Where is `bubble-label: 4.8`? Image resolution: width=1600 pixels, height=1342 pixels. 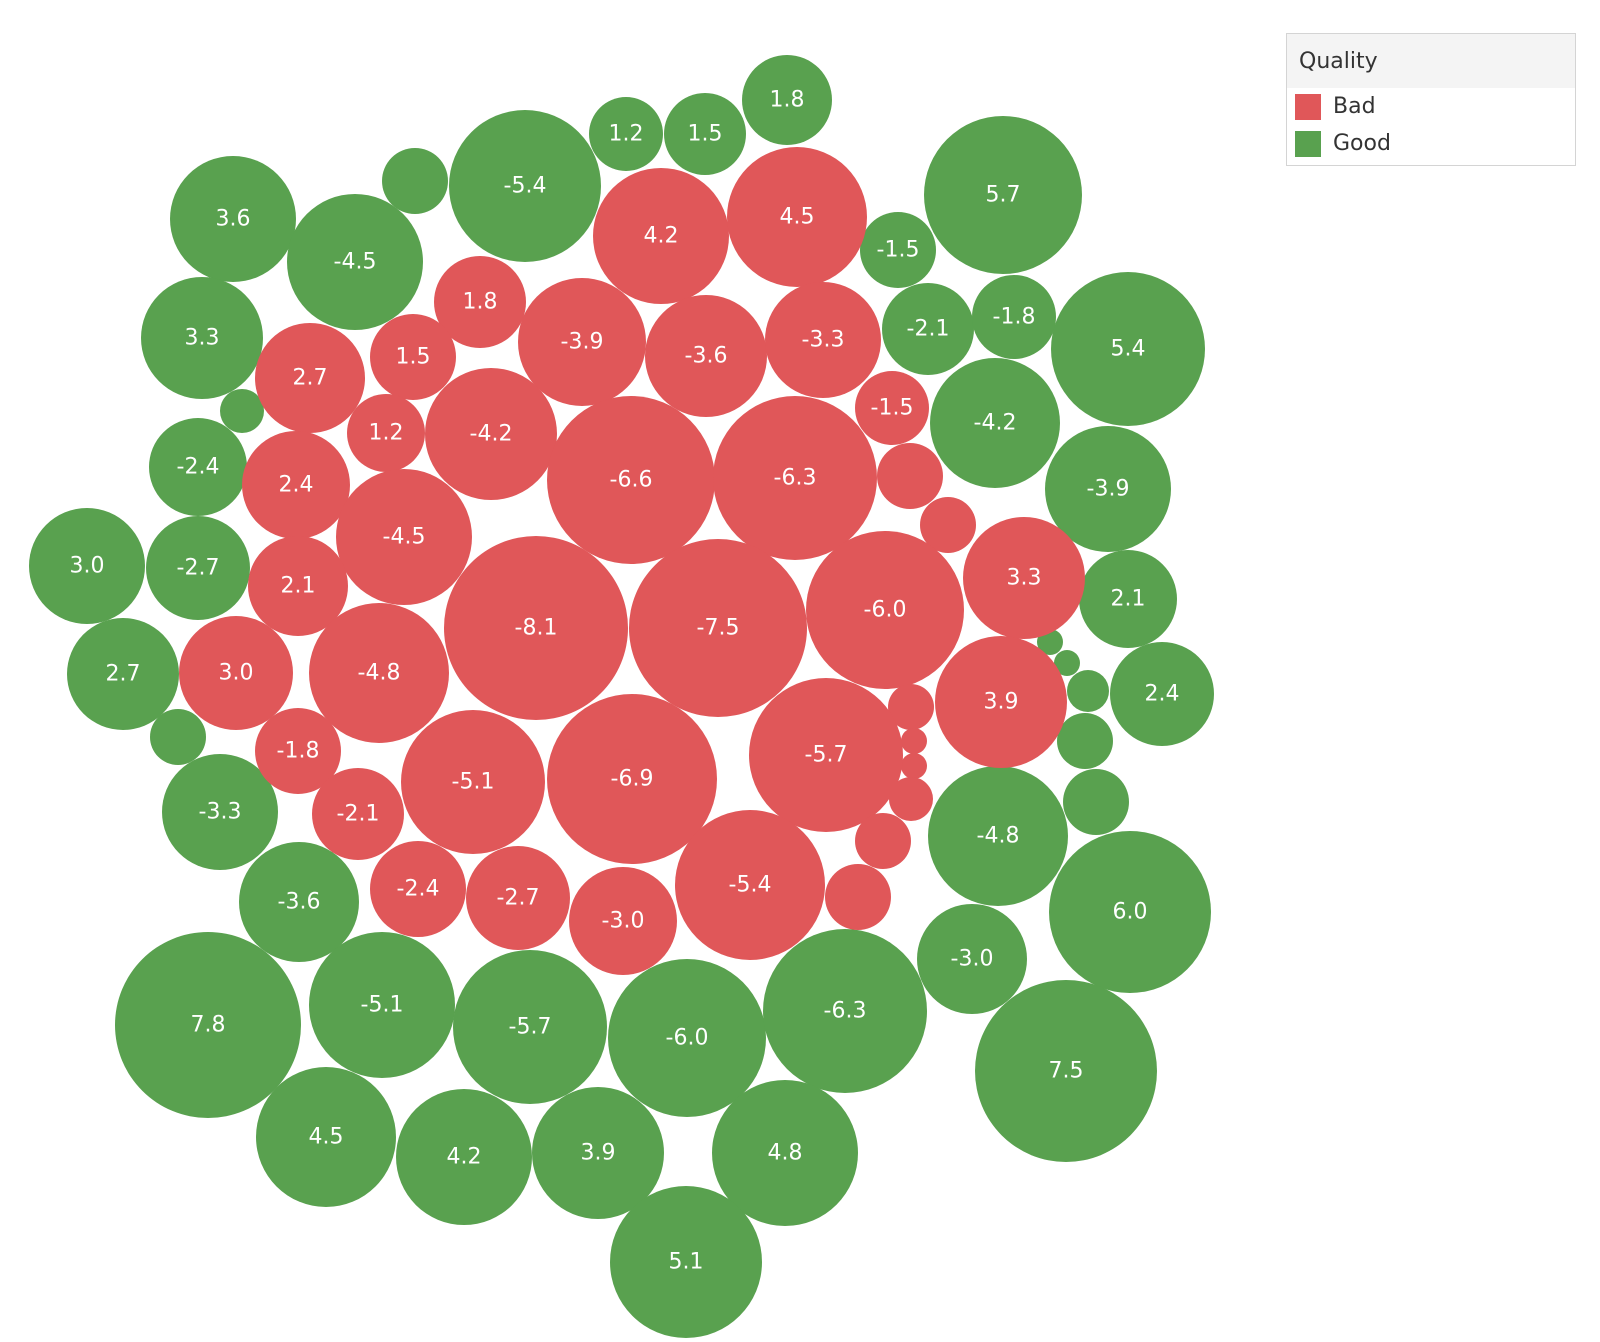 bubble-label: 4.8 is located at coordinates (785, 1153).